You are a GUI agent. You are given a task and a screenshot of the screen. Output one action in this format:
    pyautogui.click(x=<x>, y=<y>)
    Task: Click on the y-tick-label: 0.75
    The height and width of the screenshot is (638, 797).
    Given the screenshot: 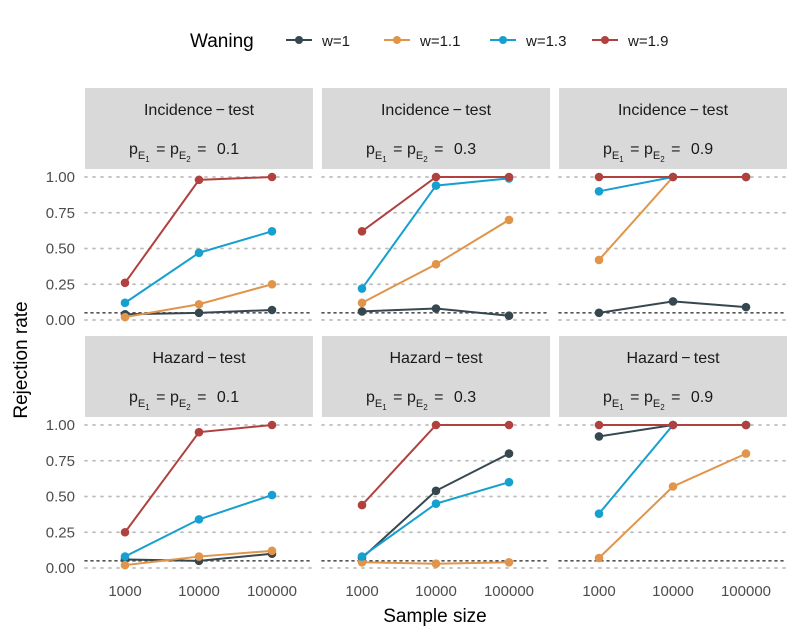 What is the action you would take?
    pyautogui.click(x=60, y=213)
    